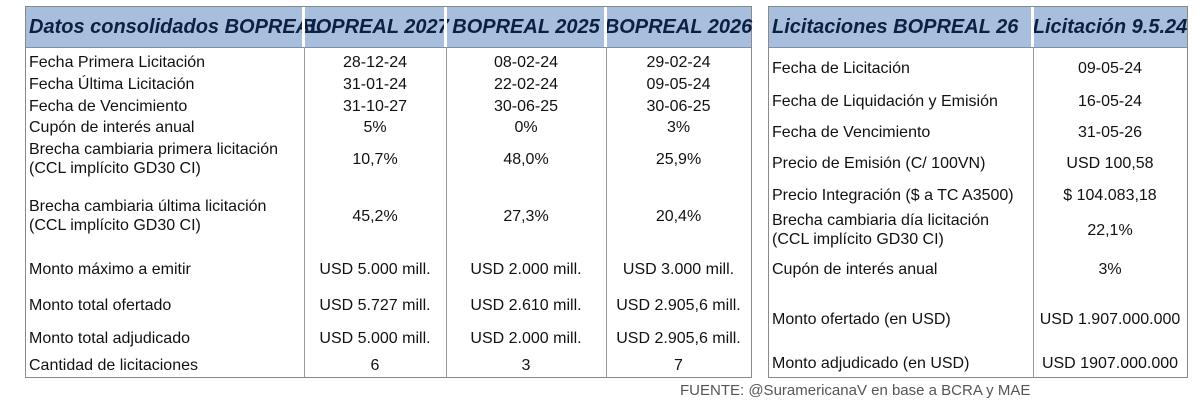 This screenshot has width=1200, height=419. I want to click on row-label: Fecha Última Licitación, so click(164, 84).